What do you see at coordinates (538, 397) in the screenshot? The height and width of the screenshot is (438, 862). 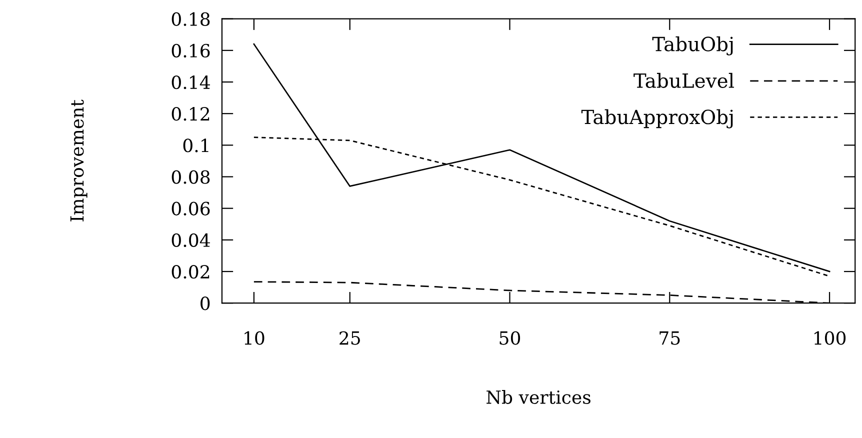 I see `x-axis-title: Nb vertices` at bounding box center [538, 397].